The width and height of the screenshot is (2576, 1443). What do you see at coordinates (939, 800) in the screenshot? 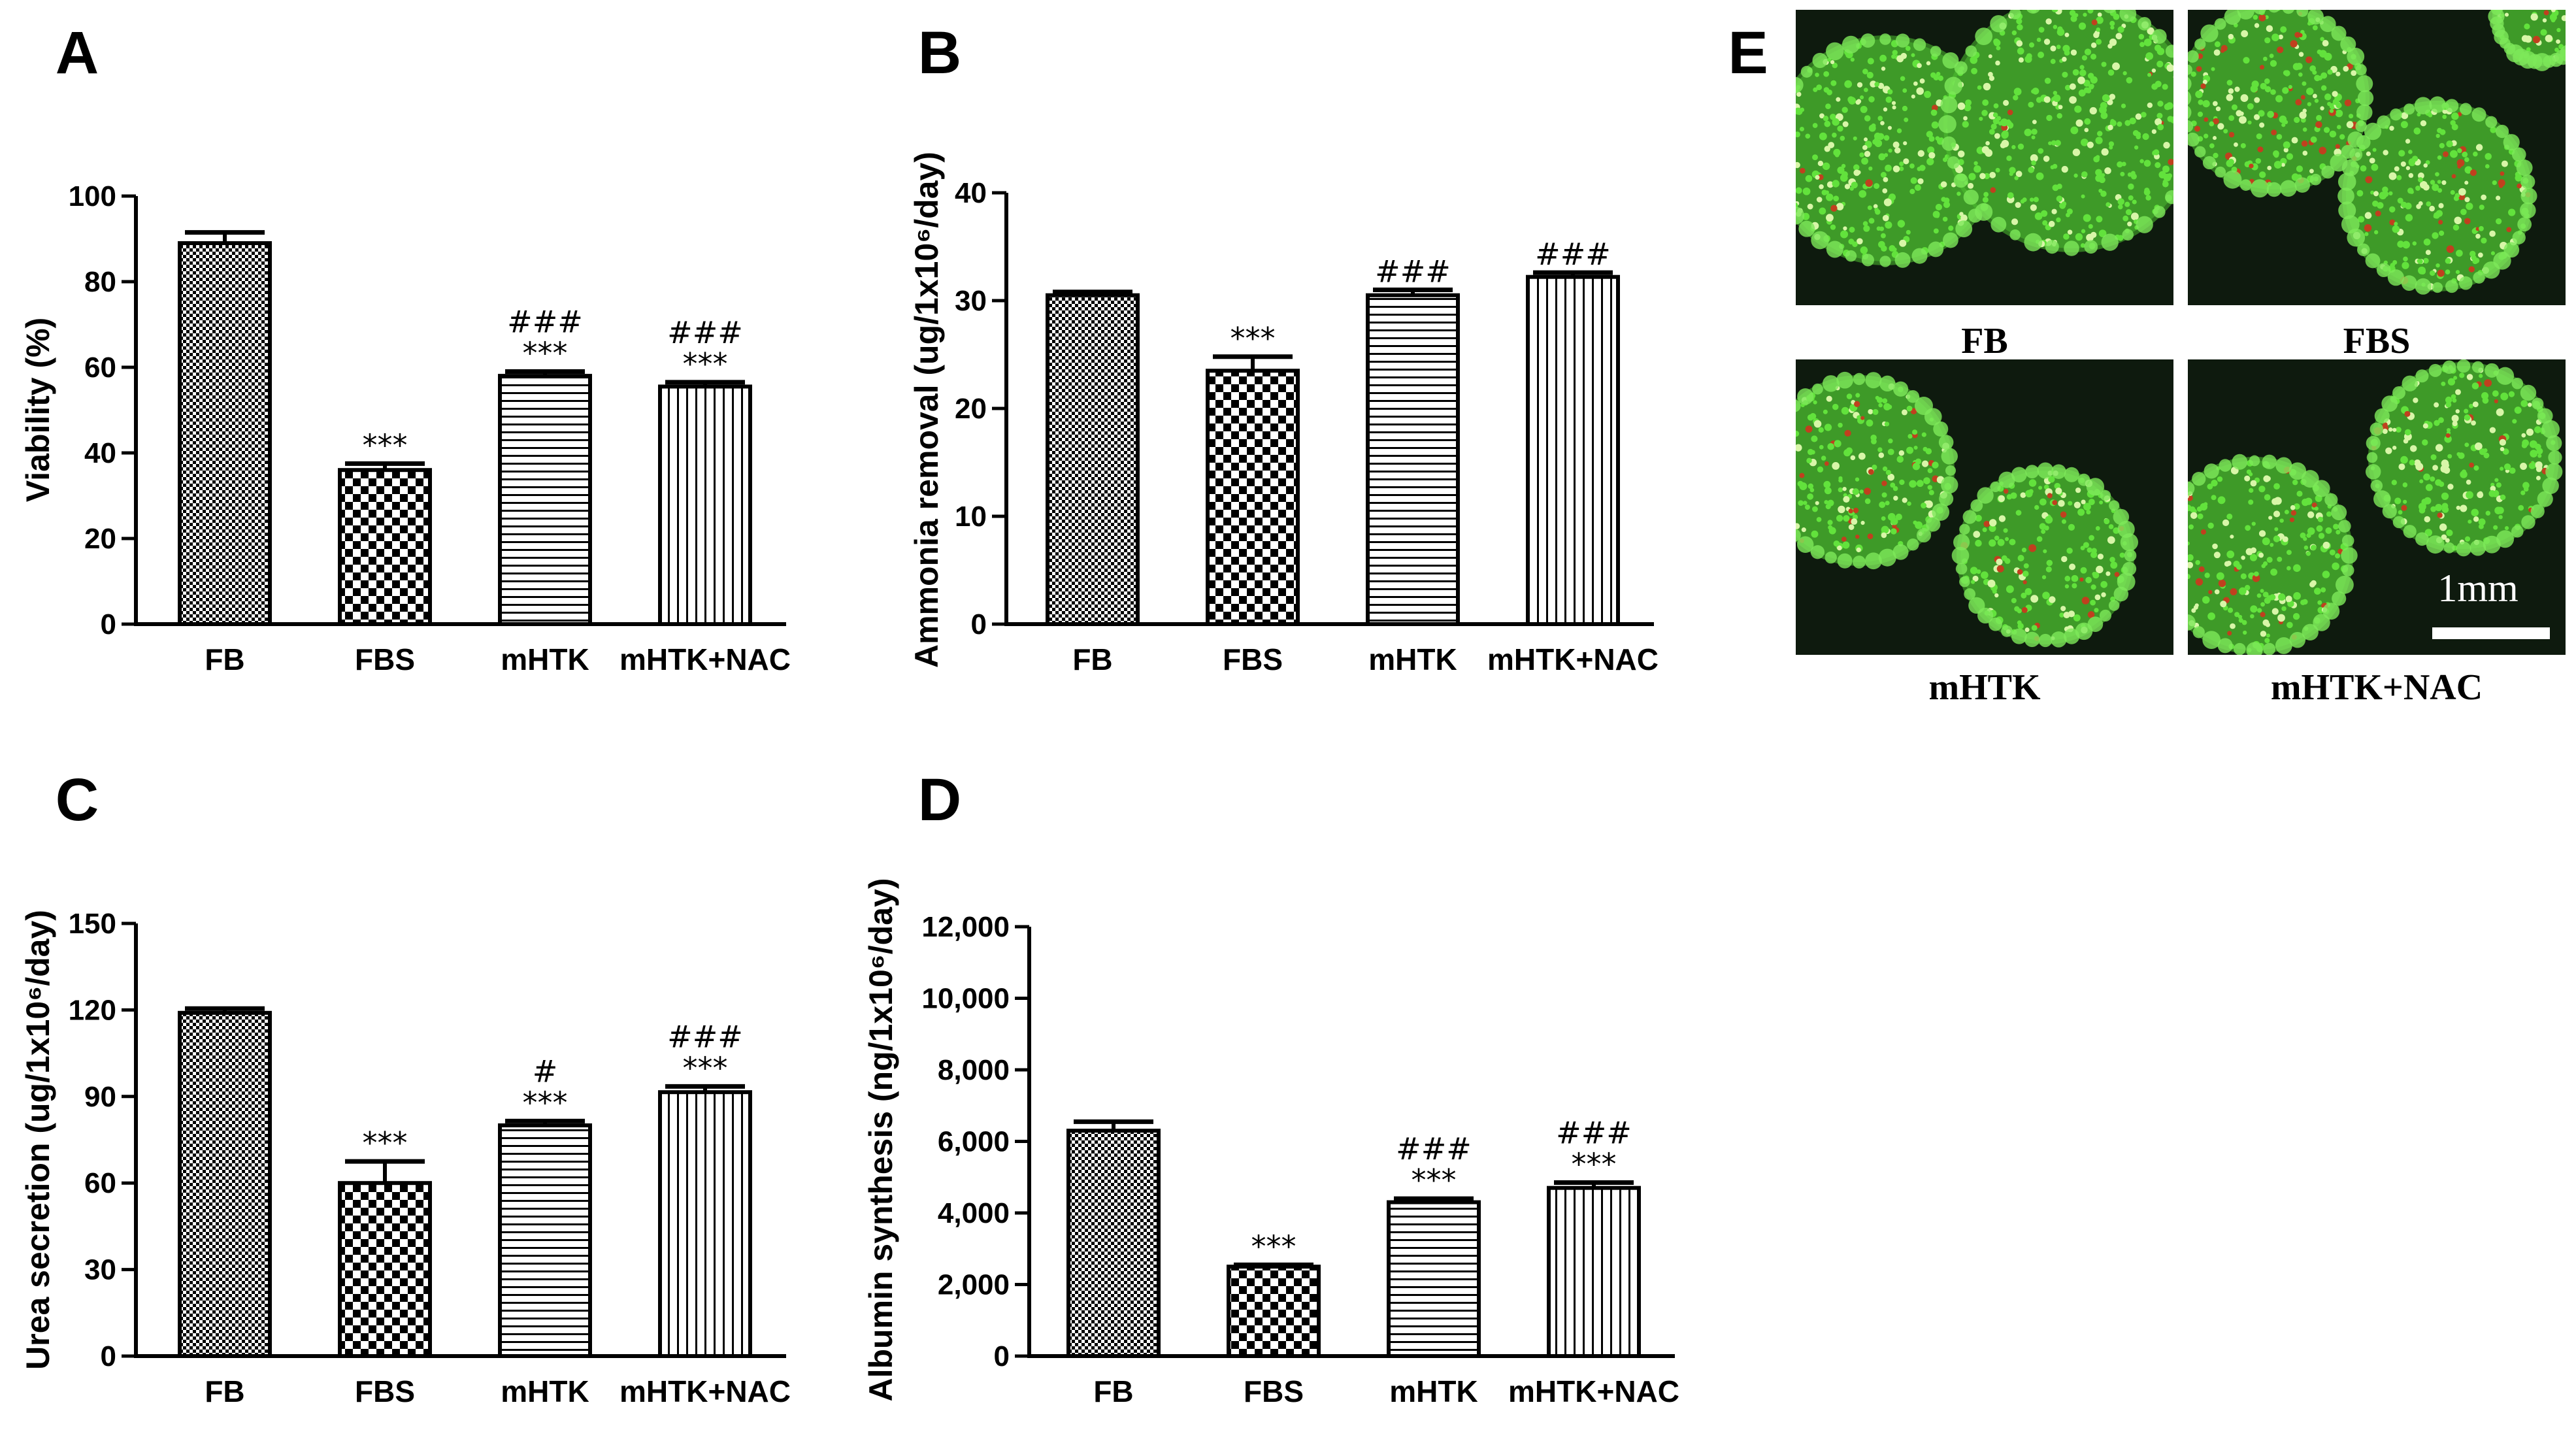
I see `panel-letter-d: D` at bounding box center [939, 800].